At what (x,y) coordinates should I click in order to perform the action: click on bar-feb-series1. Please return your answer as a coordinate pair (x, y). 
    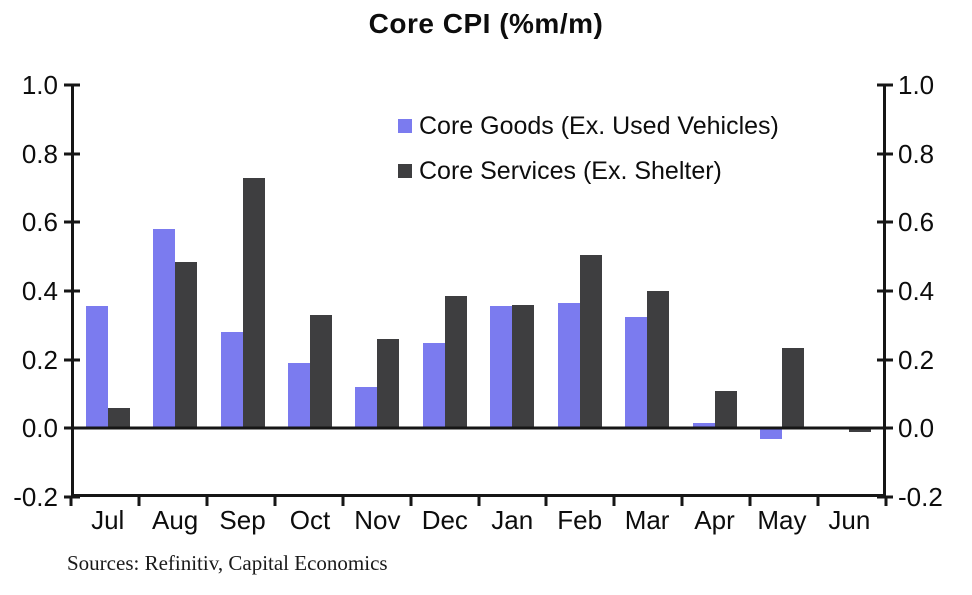
    Looking at the image, I should click on (590, 341).